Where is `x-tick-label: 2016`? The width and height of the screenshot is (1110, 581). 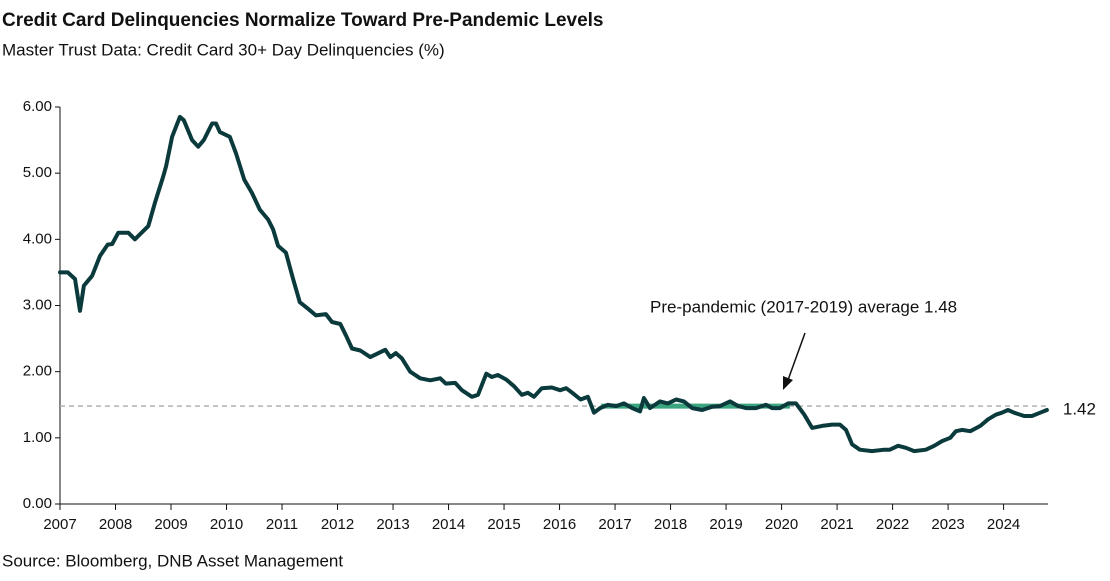 x-tick-label: 2016 is located at coordinates (559, 524).